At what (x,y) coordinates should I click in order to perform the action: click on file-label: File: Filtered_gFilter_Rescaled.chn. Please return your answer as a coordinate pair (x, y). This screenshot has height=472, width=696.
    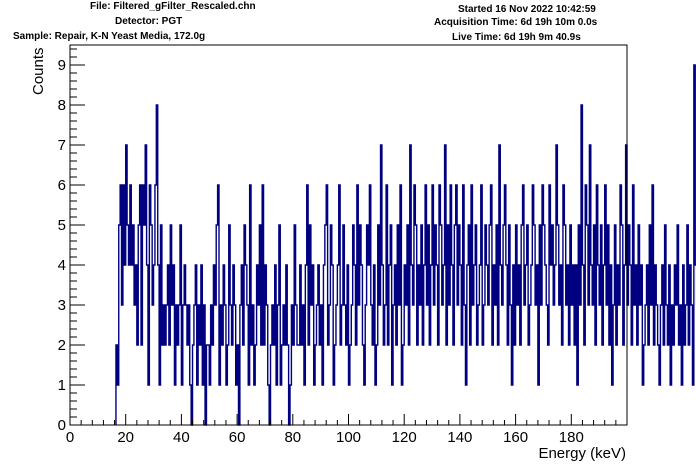
    Looking at the image, I should click on (173, 6).